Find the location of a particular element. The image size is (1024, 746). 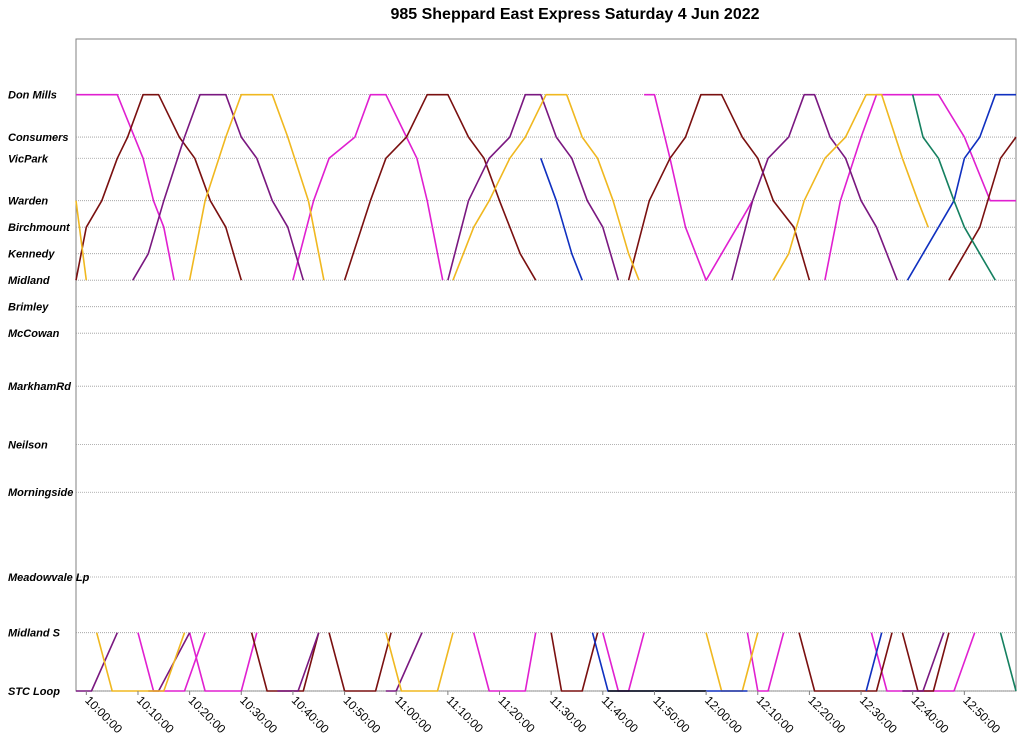

x-tick-label: 11:50:00 is located at coordinates (671, 714).